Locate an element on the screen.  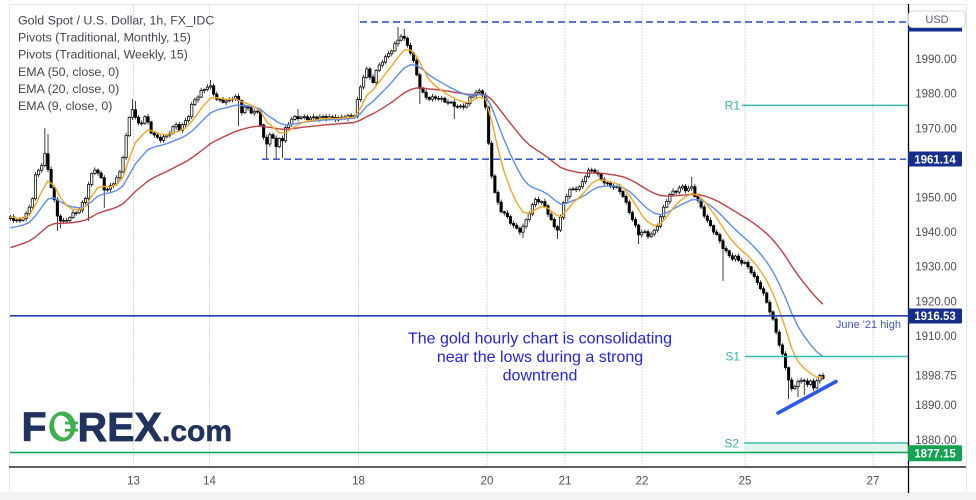
svg-text: near the lows during a strong is located at coordinates (540, 357).